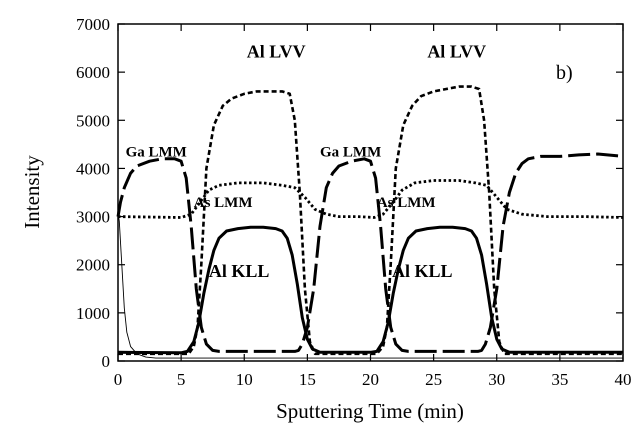 This screenshot has width=641, height=433. I want to click on x-tick-label: 25, so click(433, 379).